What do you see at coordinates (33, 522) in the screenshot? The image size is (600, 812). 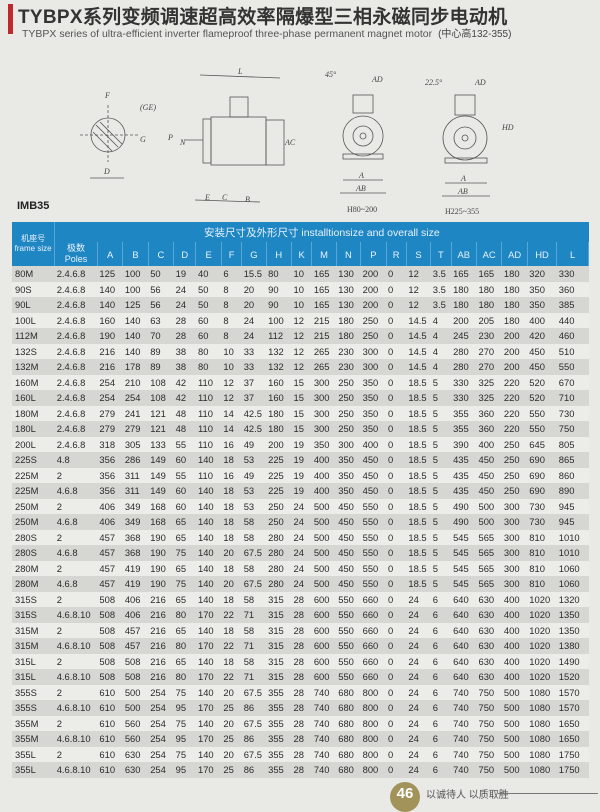 I see `frame-size-cell: 250M` at bounding box center [33, 522].